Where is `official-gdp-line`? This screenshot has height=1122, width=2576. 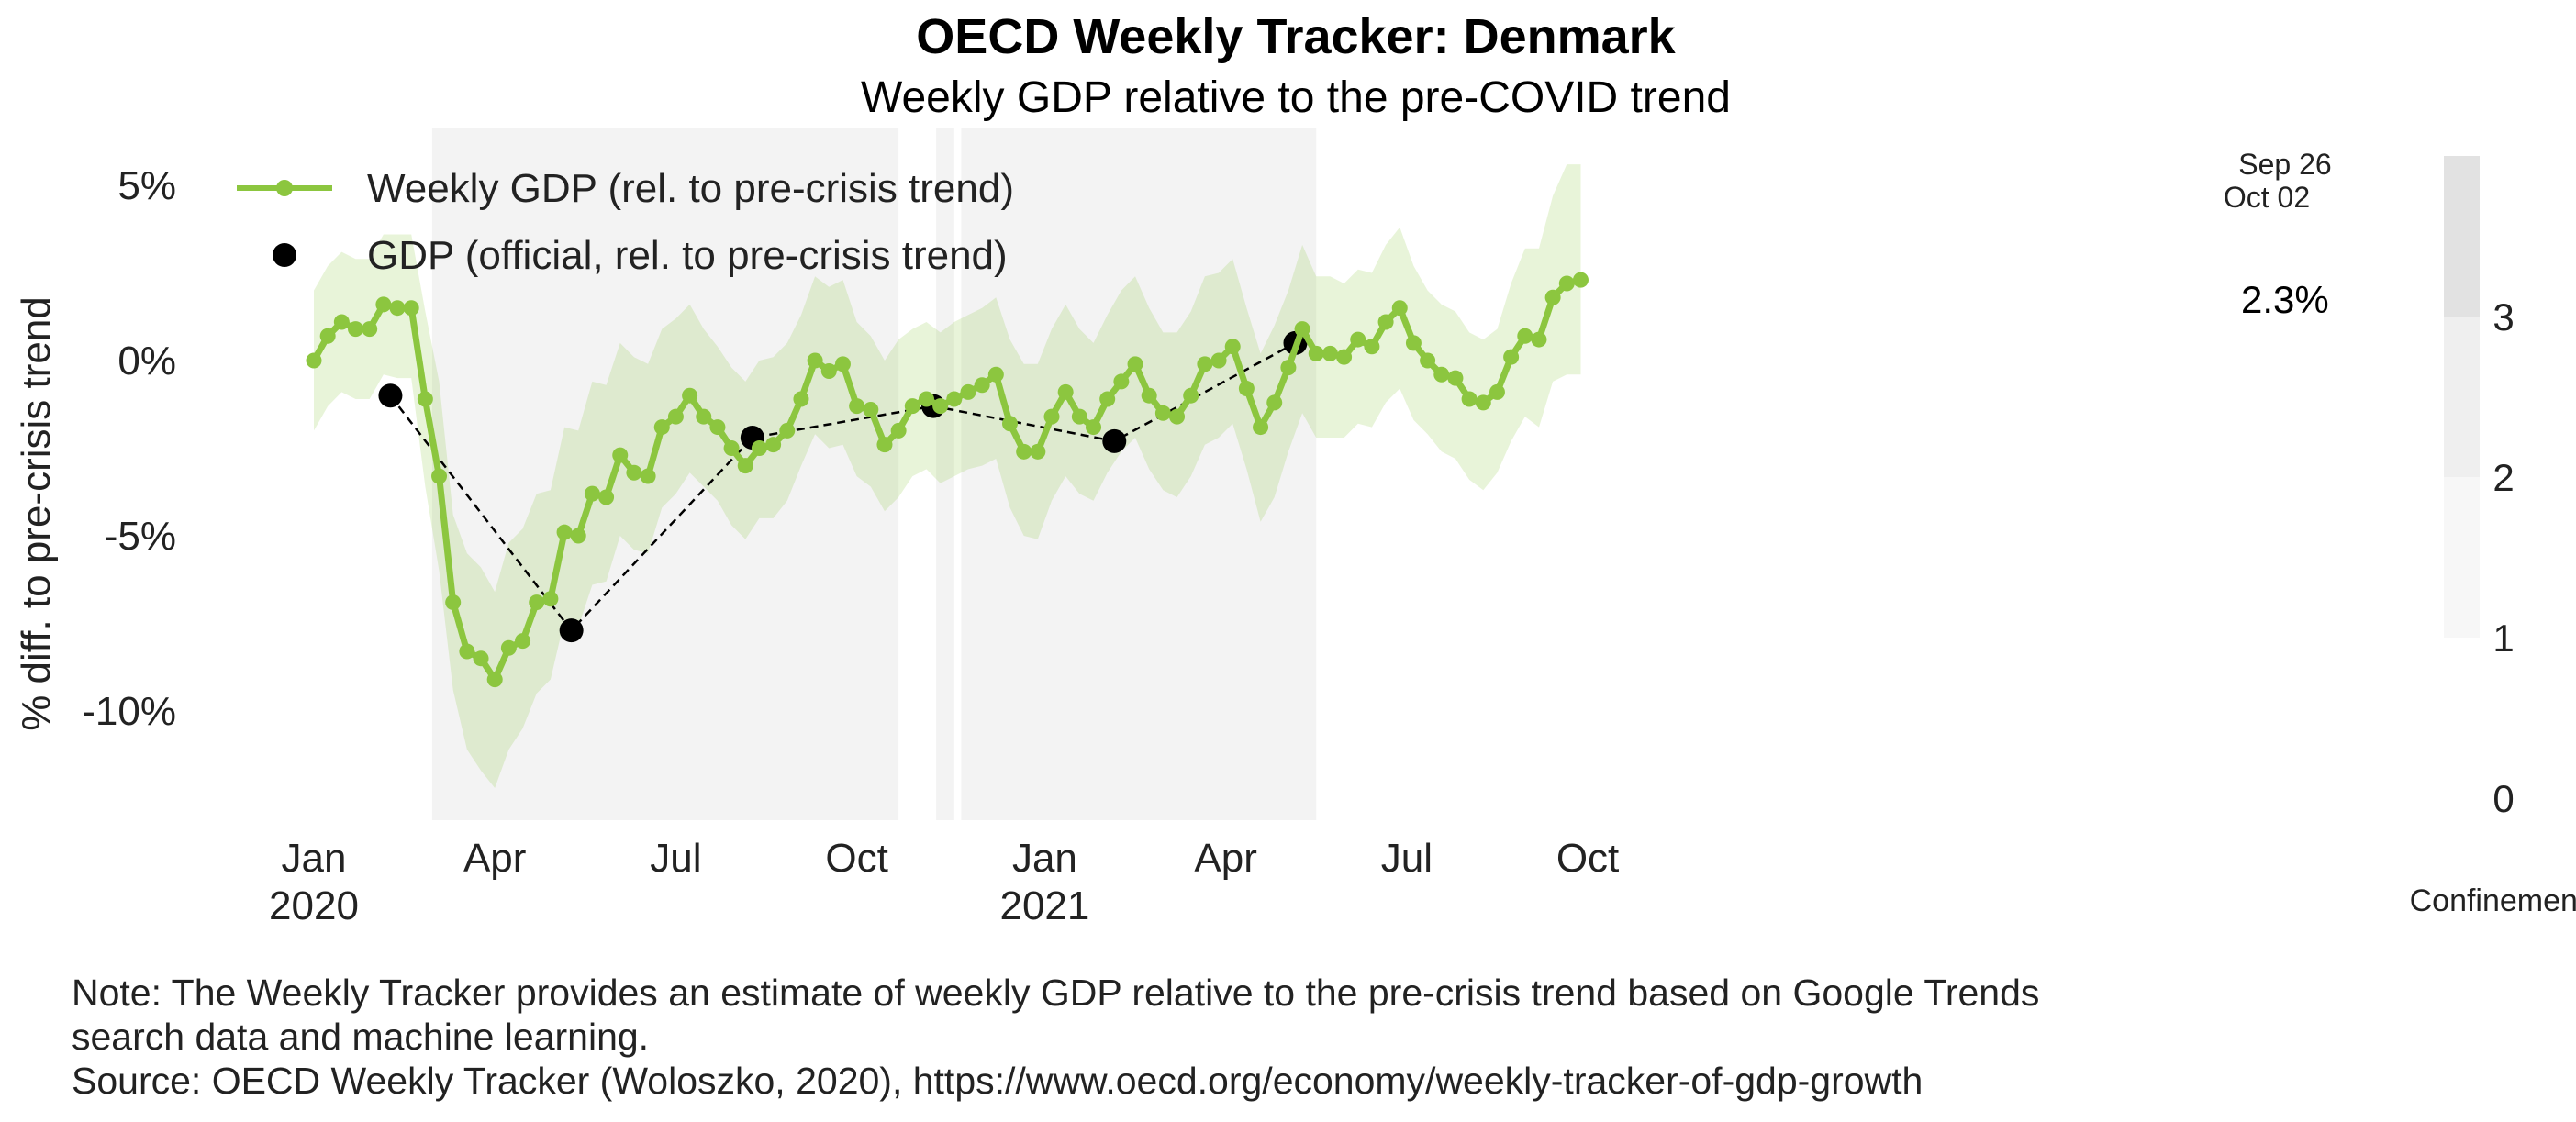
official-gdp-line is located at coordinates (843, 487).